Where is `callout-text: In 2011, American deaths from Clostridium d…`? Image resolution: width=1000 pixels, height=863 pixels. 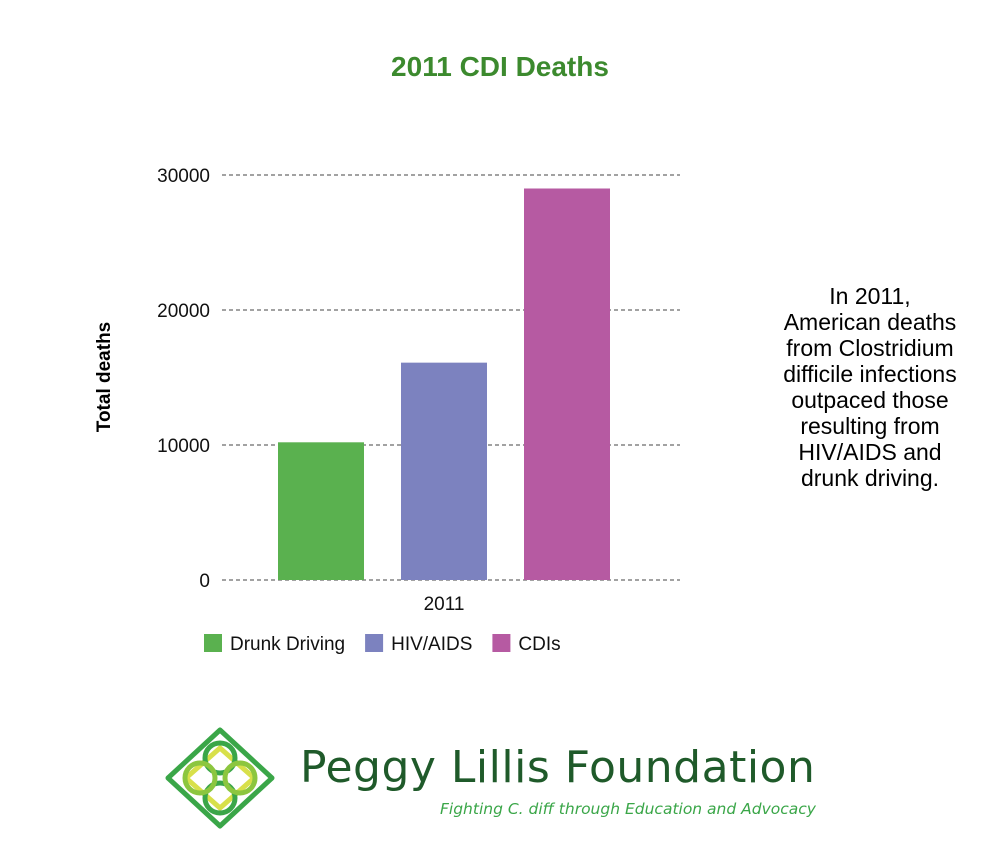
callout-text: In 2011, American deaths from Clostridium d… is located at coordinates (870, 387).